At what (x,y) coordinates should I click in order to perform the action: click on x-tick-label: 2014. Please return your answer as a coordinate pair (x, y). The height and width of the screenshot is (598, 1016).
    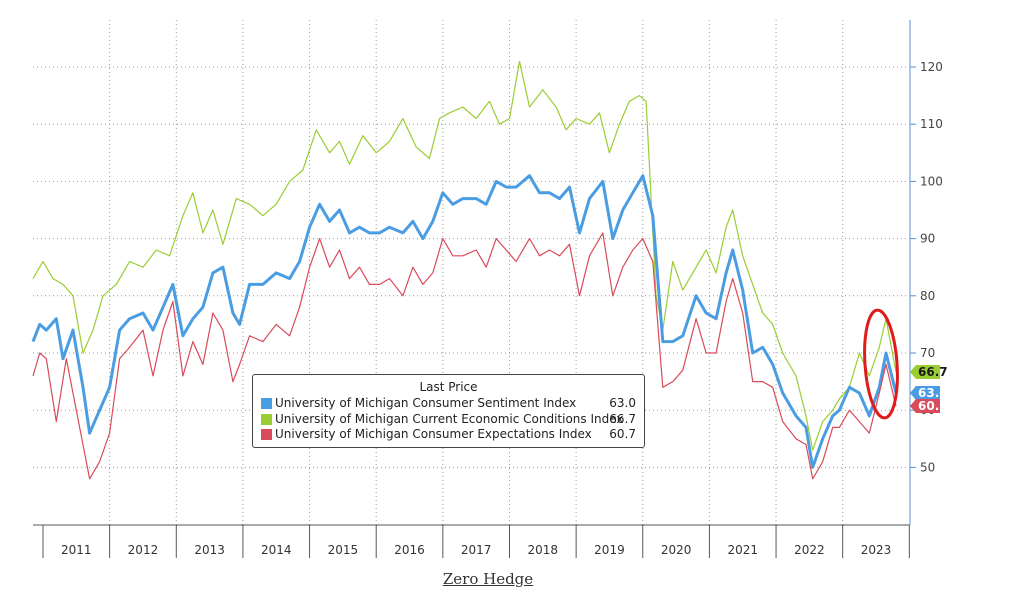
    Looking at the image, I should click on (276, 550).